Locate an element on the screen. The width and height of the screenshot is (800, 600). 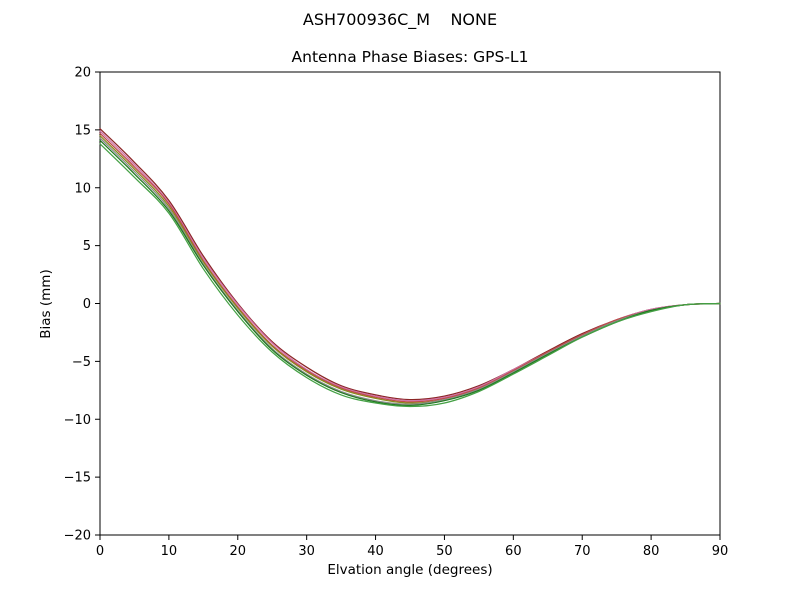
y-tick-label: −5 is located at coordinates (81, 362).